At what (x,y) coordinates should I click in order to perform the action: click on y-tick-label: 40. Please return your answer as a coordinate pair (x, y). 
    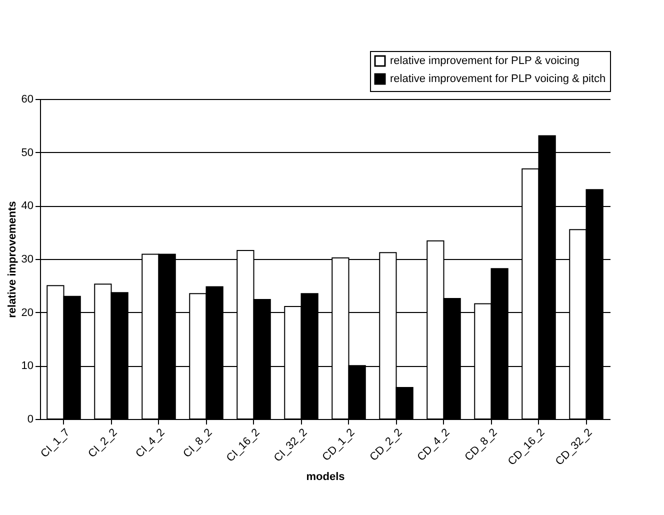
    Looking at the image, I should click on (27, 206).